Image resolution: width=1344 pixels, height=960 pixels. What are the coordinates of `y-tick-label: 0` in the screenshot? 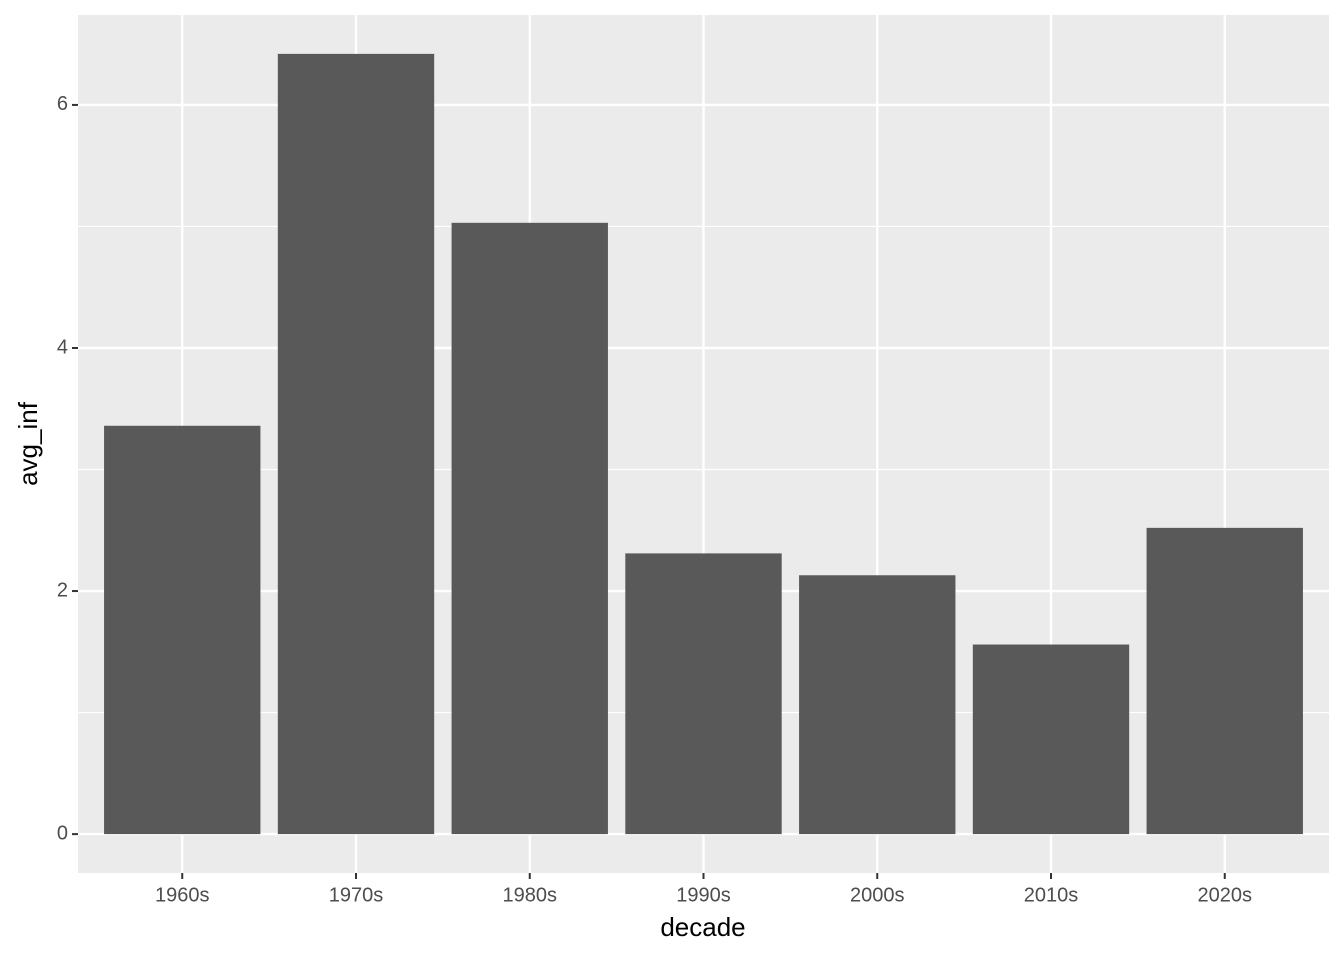 It's located at (62, 833).